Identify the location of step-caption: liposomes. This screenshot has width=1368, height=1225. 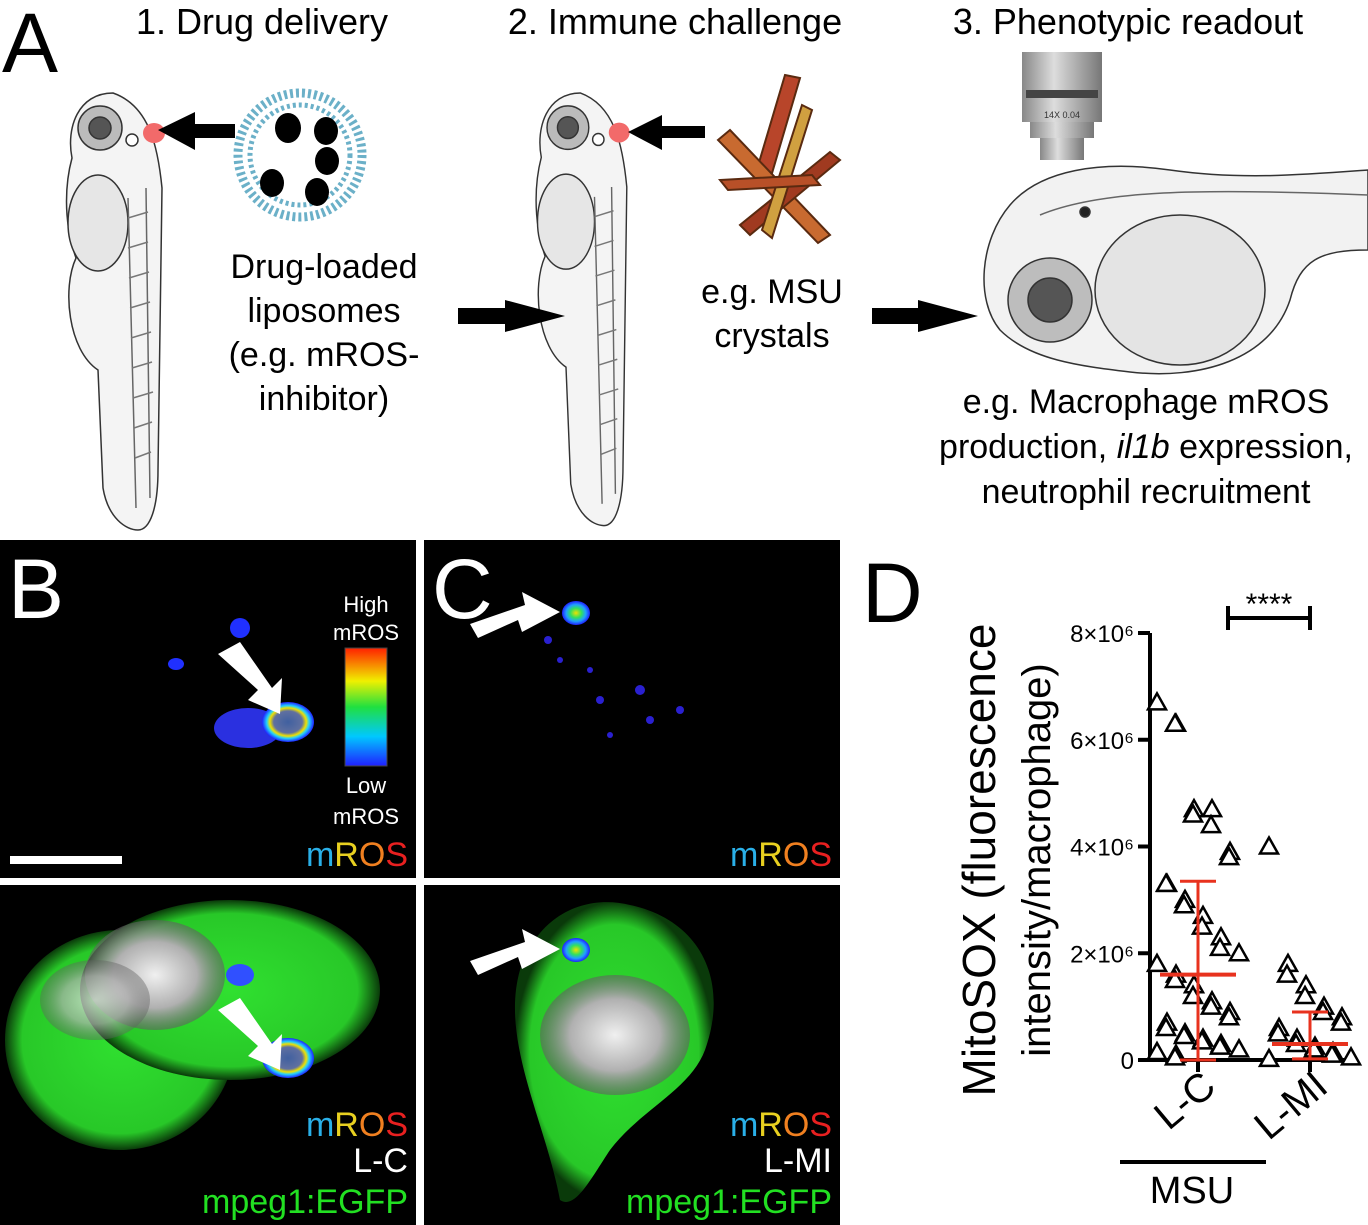
(323, 311).